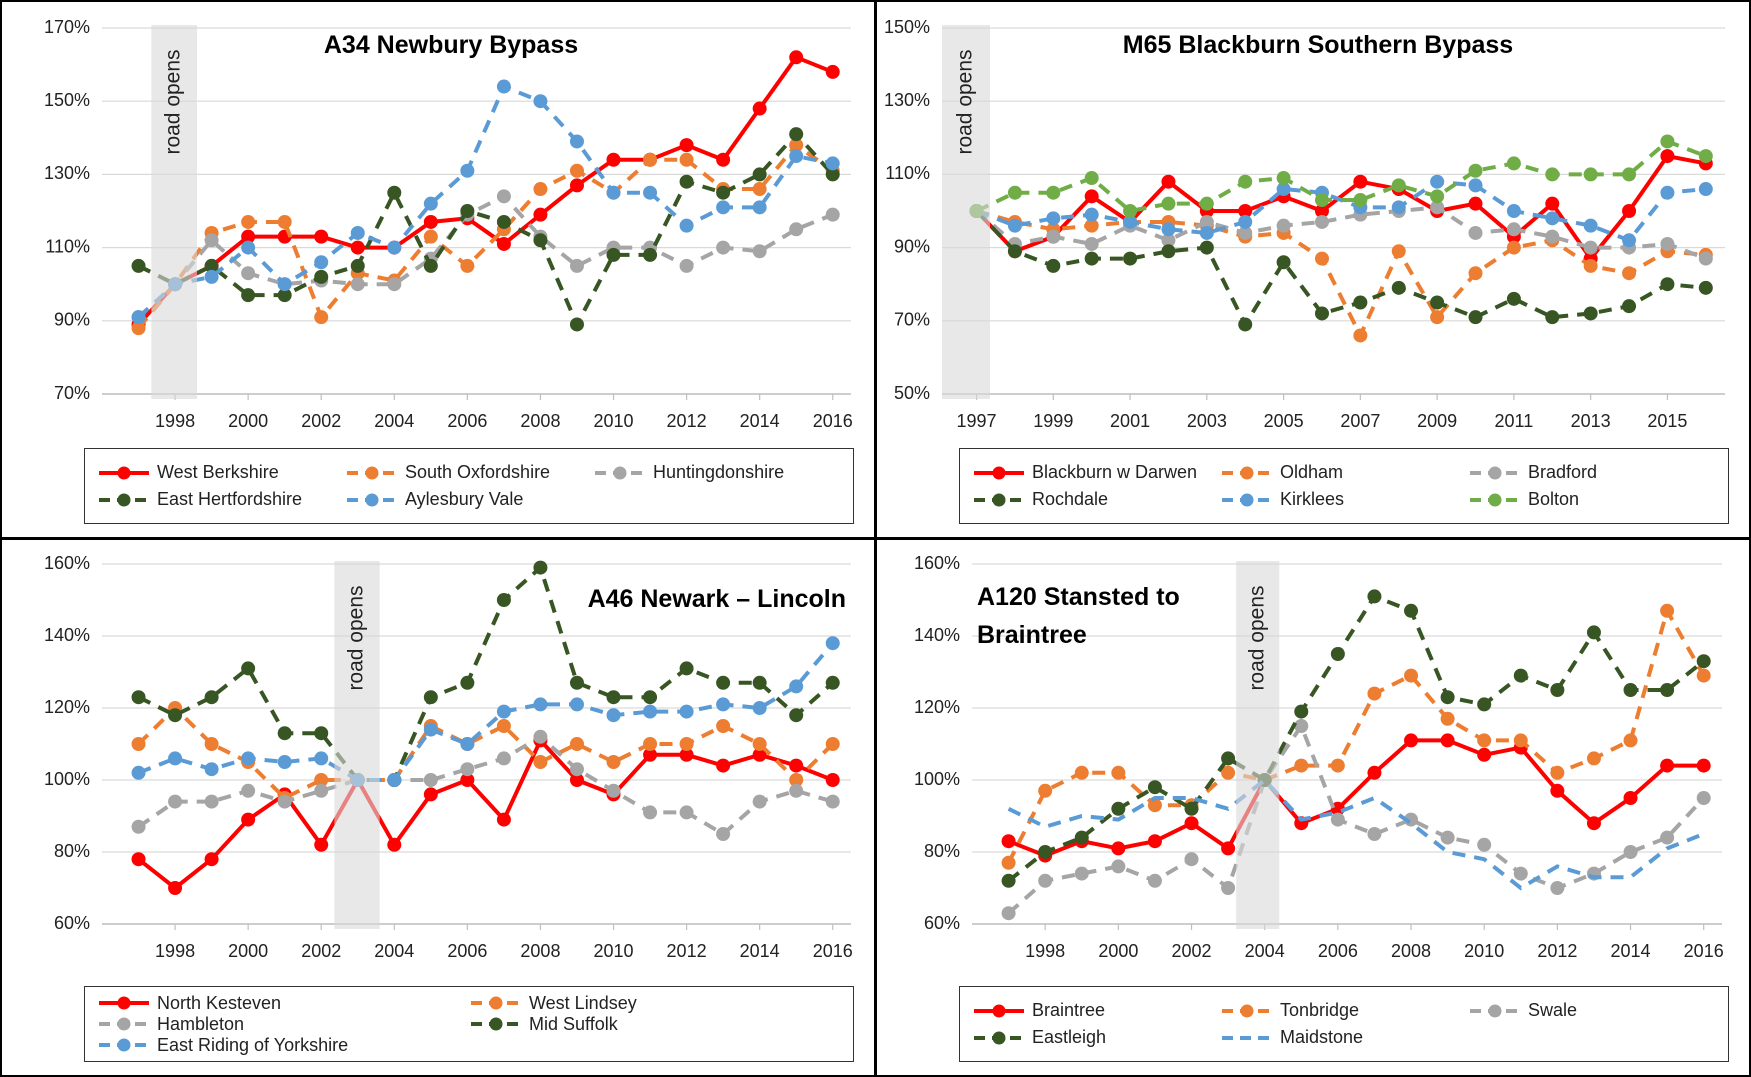 This screenshot has height=1077, width=1751. Describe the element at coordinates (67, 779) in the screenshot. I see `y-tick-label: 100%` at that location.